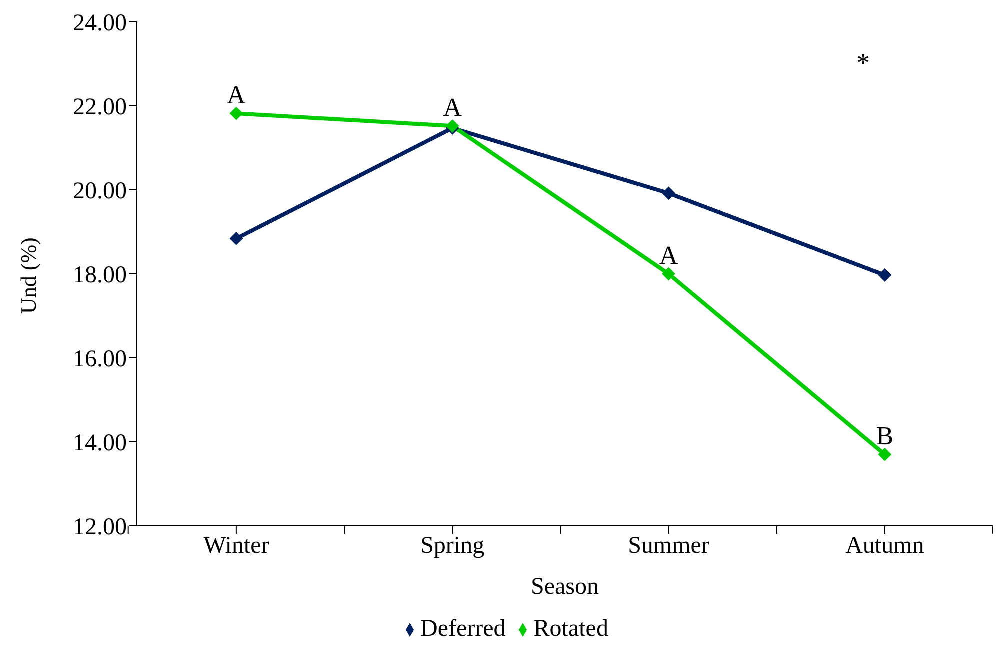 This screenshot has height=656, width=997. Describe the element at coordinates (452, 546) in the screenshot. I see `x-tick-label: Spring` at that location.